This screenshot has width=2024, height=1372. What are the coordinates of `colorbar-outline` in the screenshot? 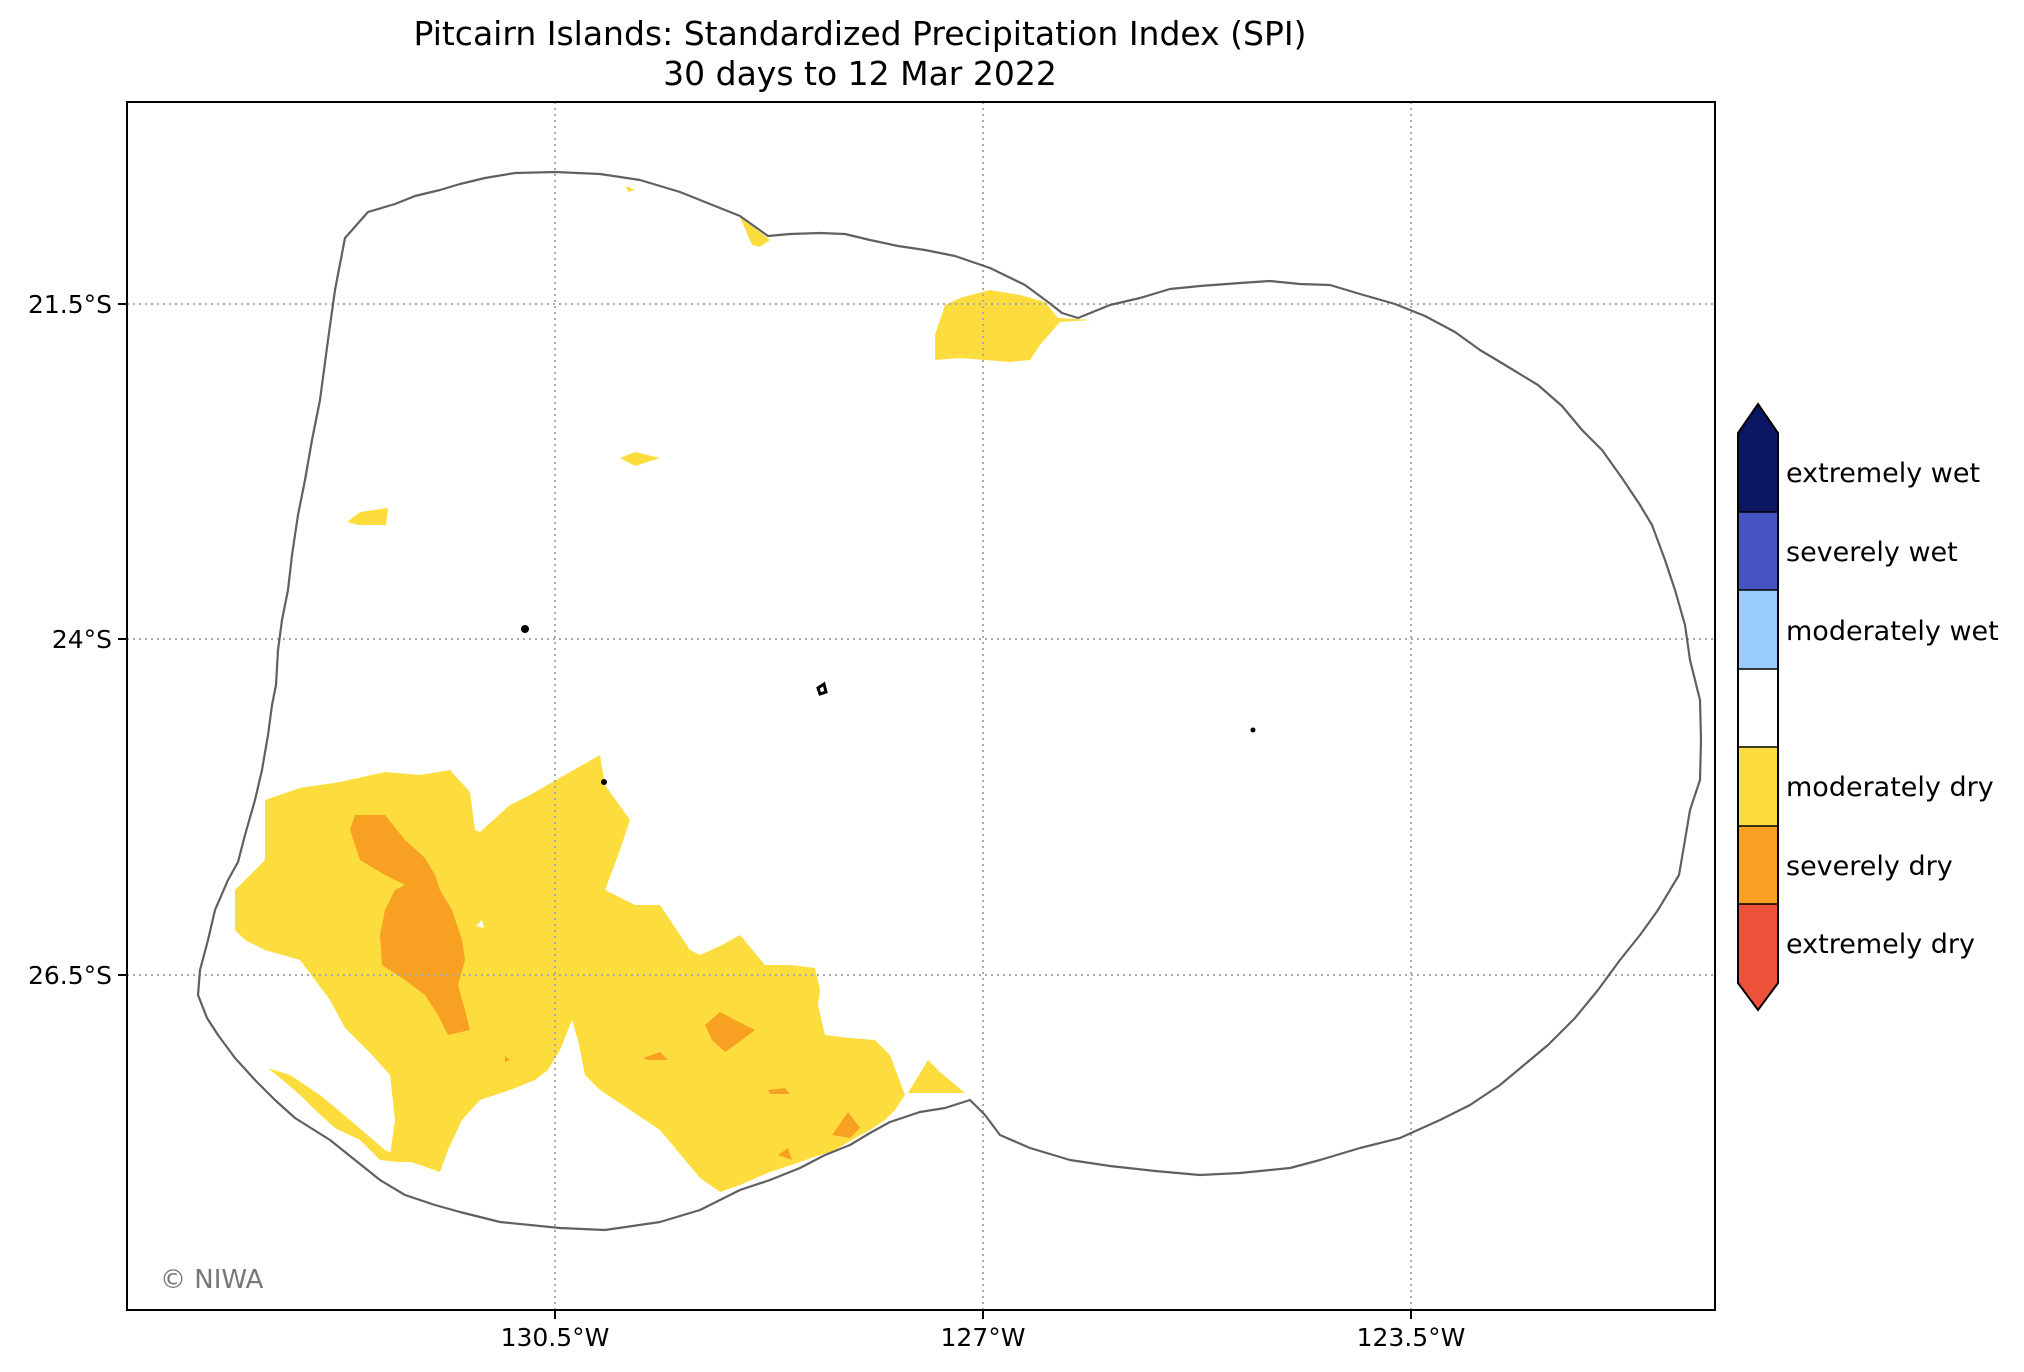 It's located at (1758, 707).